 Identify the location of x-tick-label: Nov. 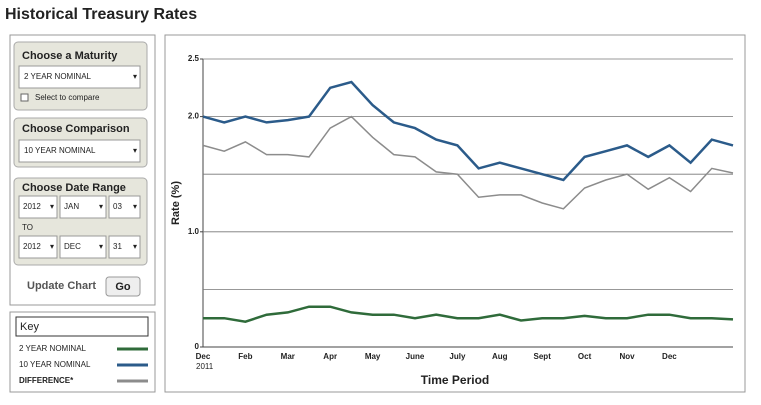
(627, 356).